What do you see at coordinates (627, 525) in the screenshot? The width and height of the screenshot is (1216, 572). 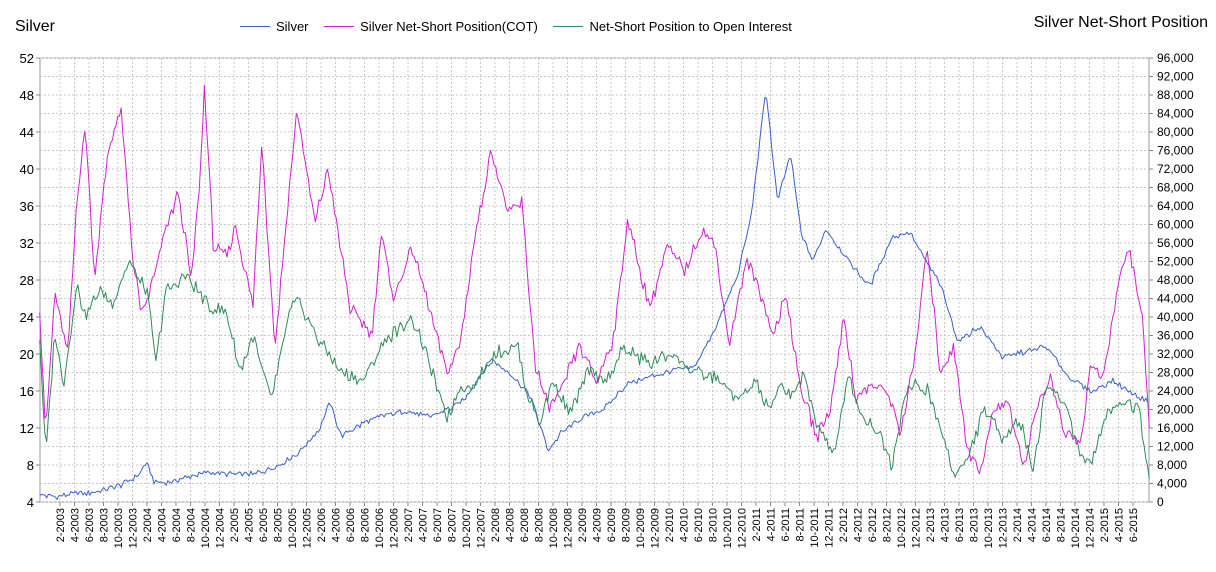 I see `x-tick-label: 8-2009` at bounding box center [627, 525].